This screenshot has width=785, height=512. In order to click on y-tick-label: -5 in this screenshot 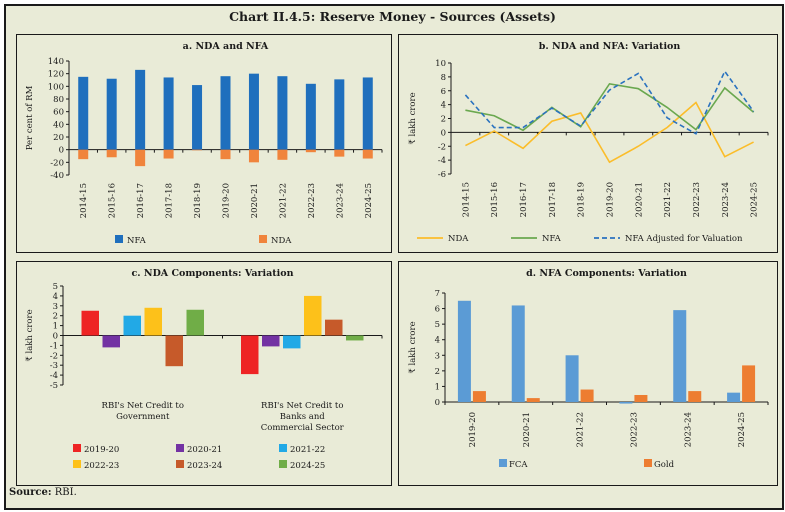, I will do `click(54, 386)`.